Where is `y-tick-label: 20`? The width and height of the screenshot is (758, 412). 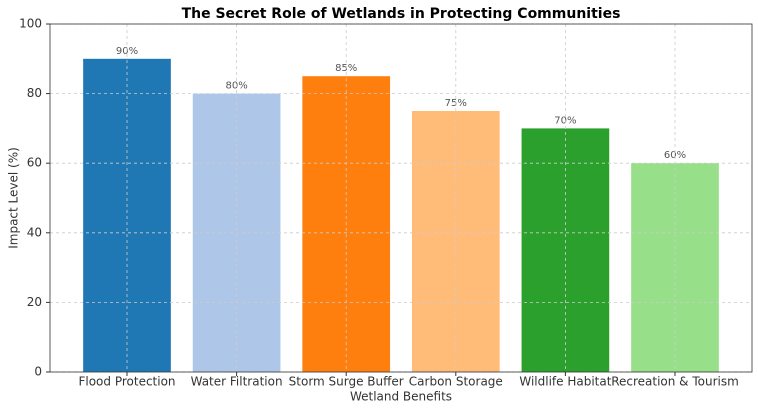
y-tick-label: 20 is located at coordinates (34, 302).